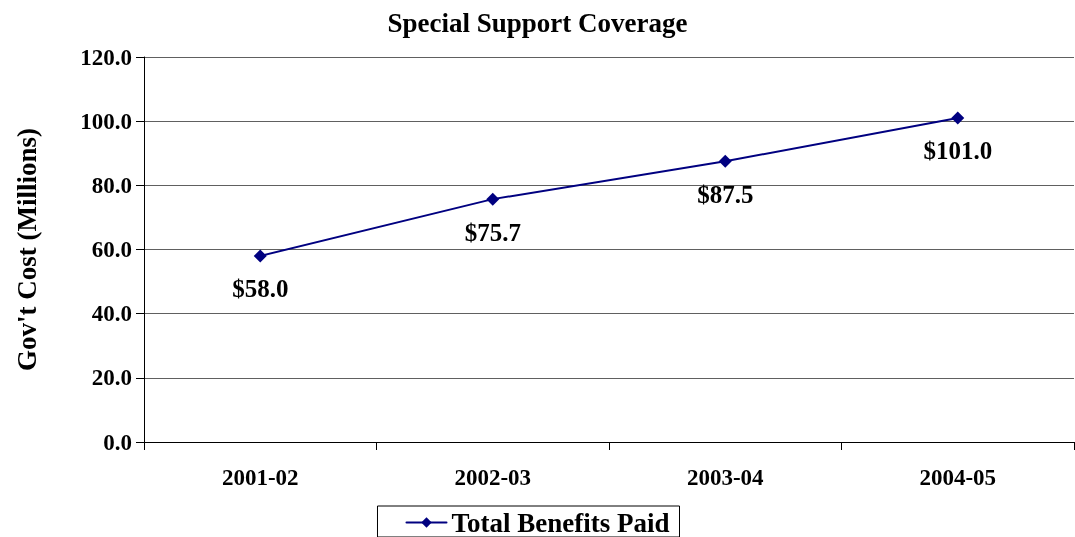 The image size is (1075, 537). I want to click on y-axis-title: Gov't Cost (Millions), so click(26, 249).